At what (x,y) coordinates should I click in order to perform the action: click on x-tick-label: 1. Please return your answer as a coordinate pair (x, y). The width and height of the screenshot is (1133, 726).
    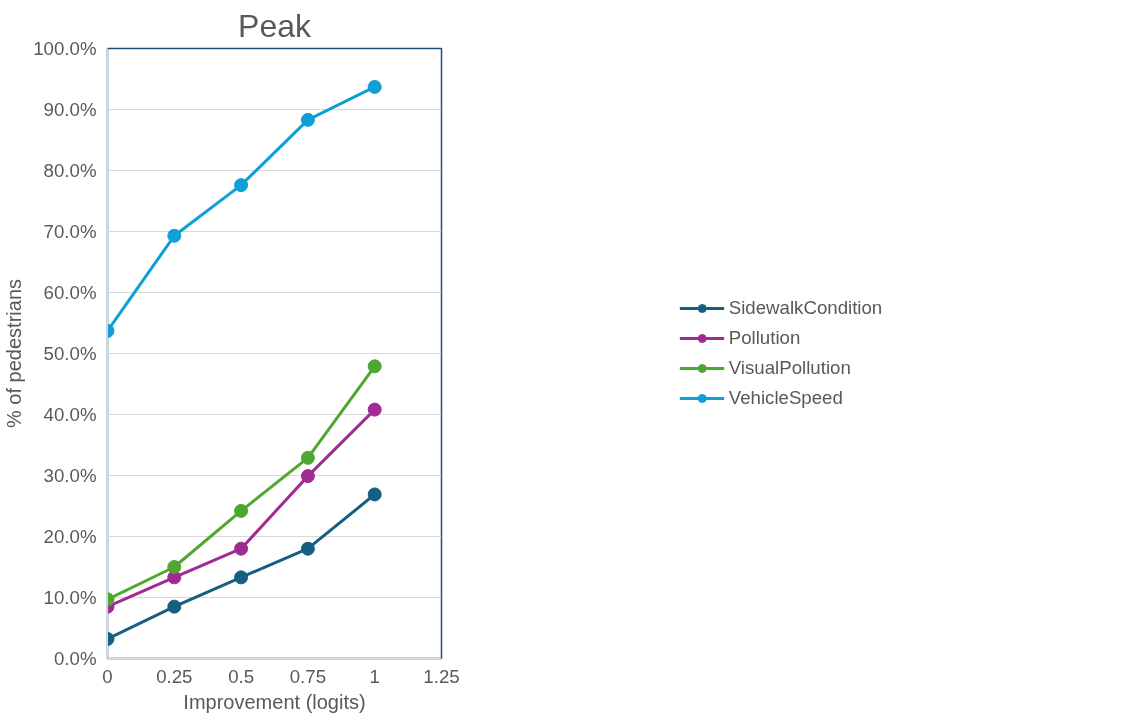
    Looking at the image, I should click on (374, 676).